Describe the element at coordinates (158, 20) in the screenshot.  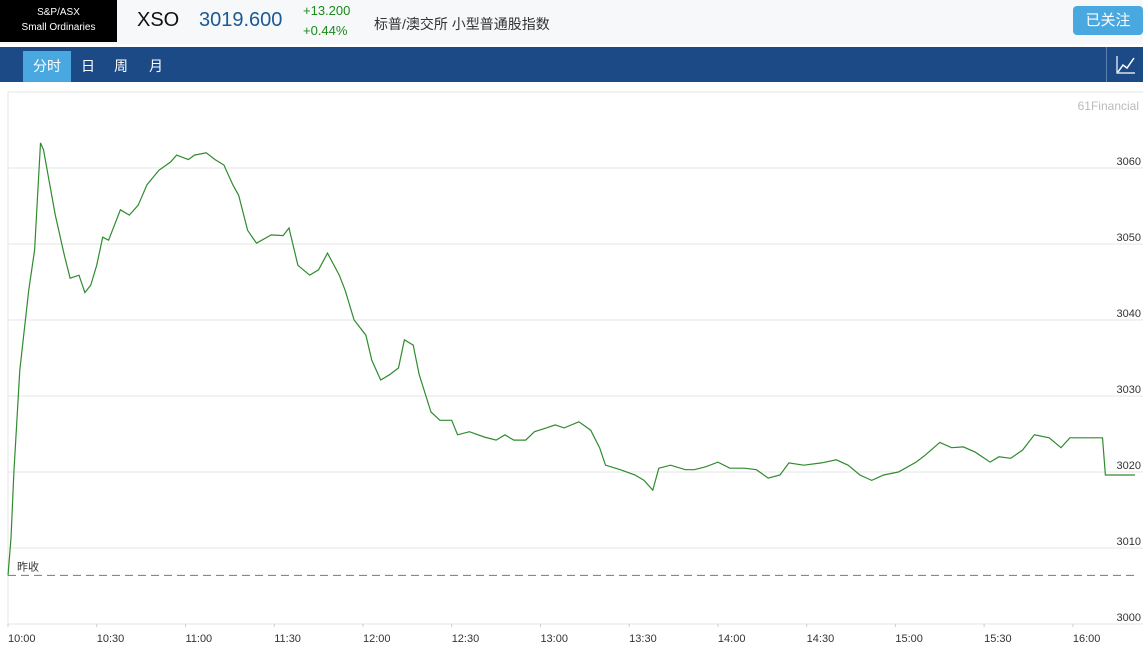
I see `code: XSO` at that location.